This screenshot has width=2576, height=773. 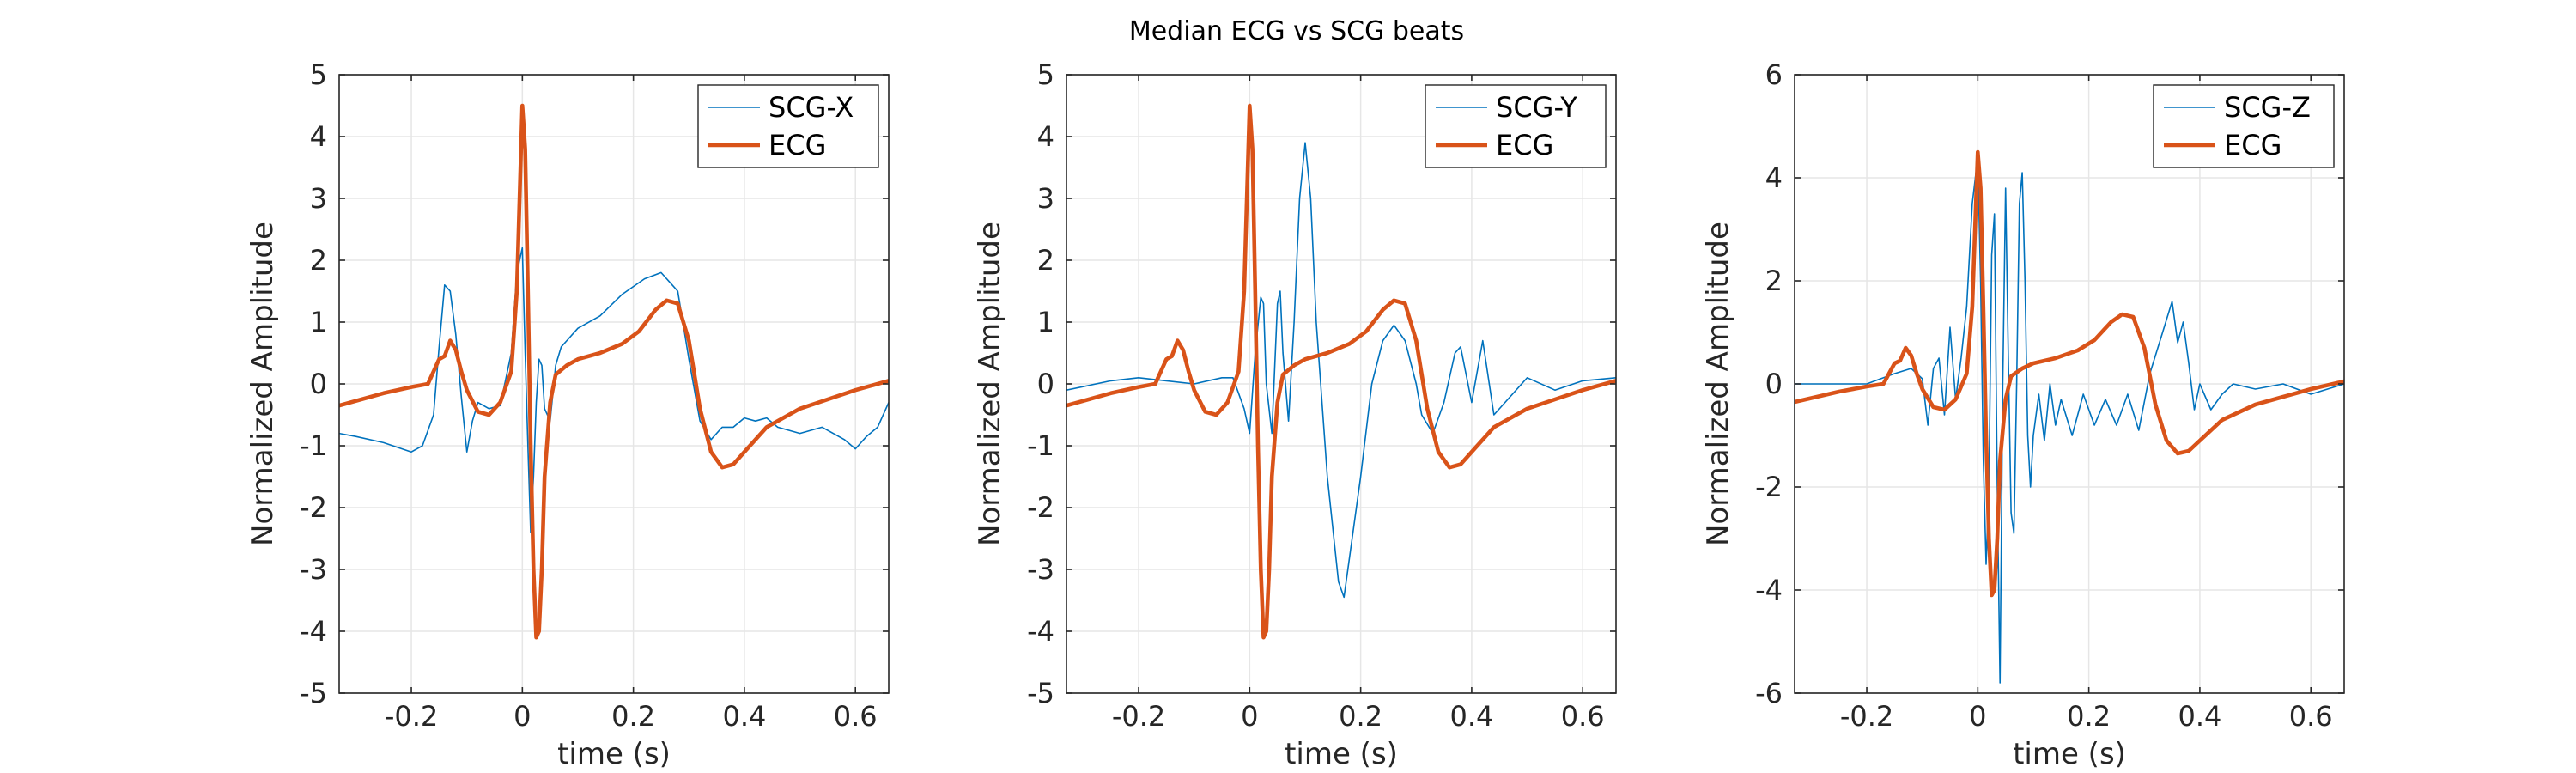 What do you see at coordinates (812, 107) in the screenshot?
I see `legend-label-scg-x: SCG-X` at bounding box center [812, 107].